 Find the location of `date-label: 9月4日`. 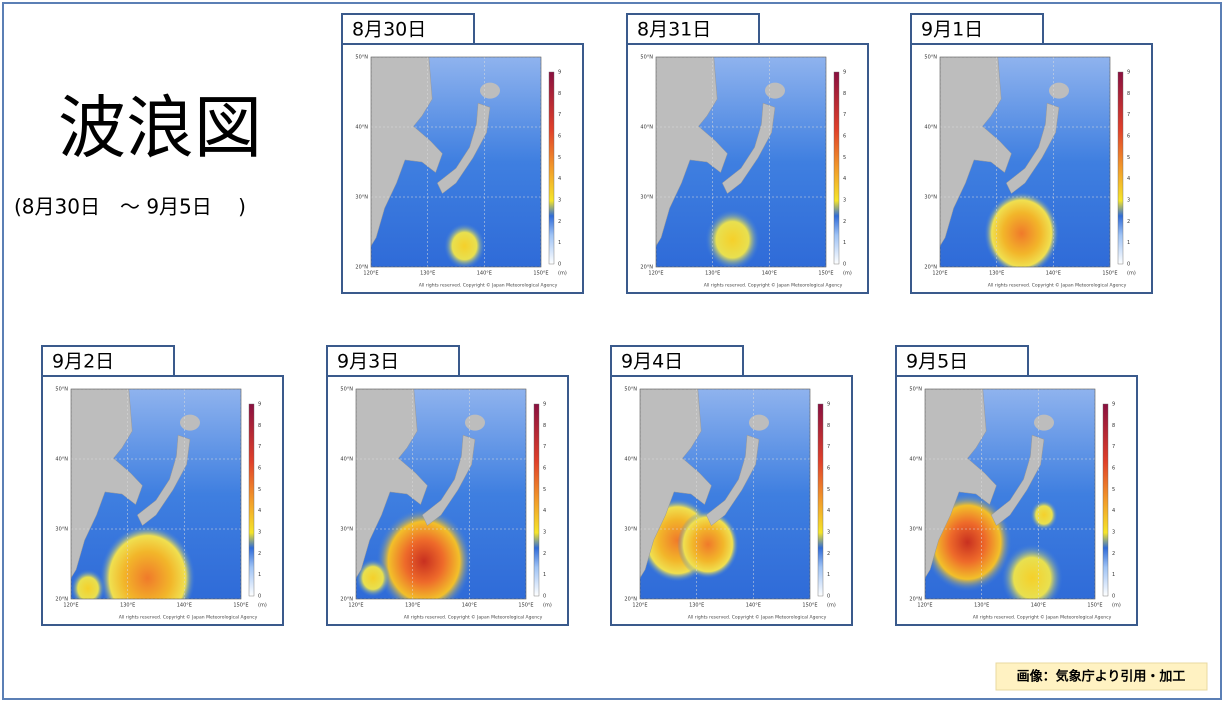

date-label: 9月4日 is located at coordinates (652, 362).